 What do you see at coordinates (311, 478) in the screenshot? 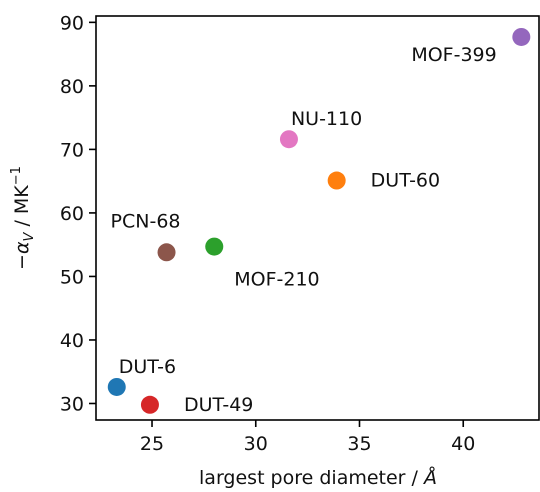
I see `x-axis-label-main: largest pore diameter /` at bounding box center [311, 478].